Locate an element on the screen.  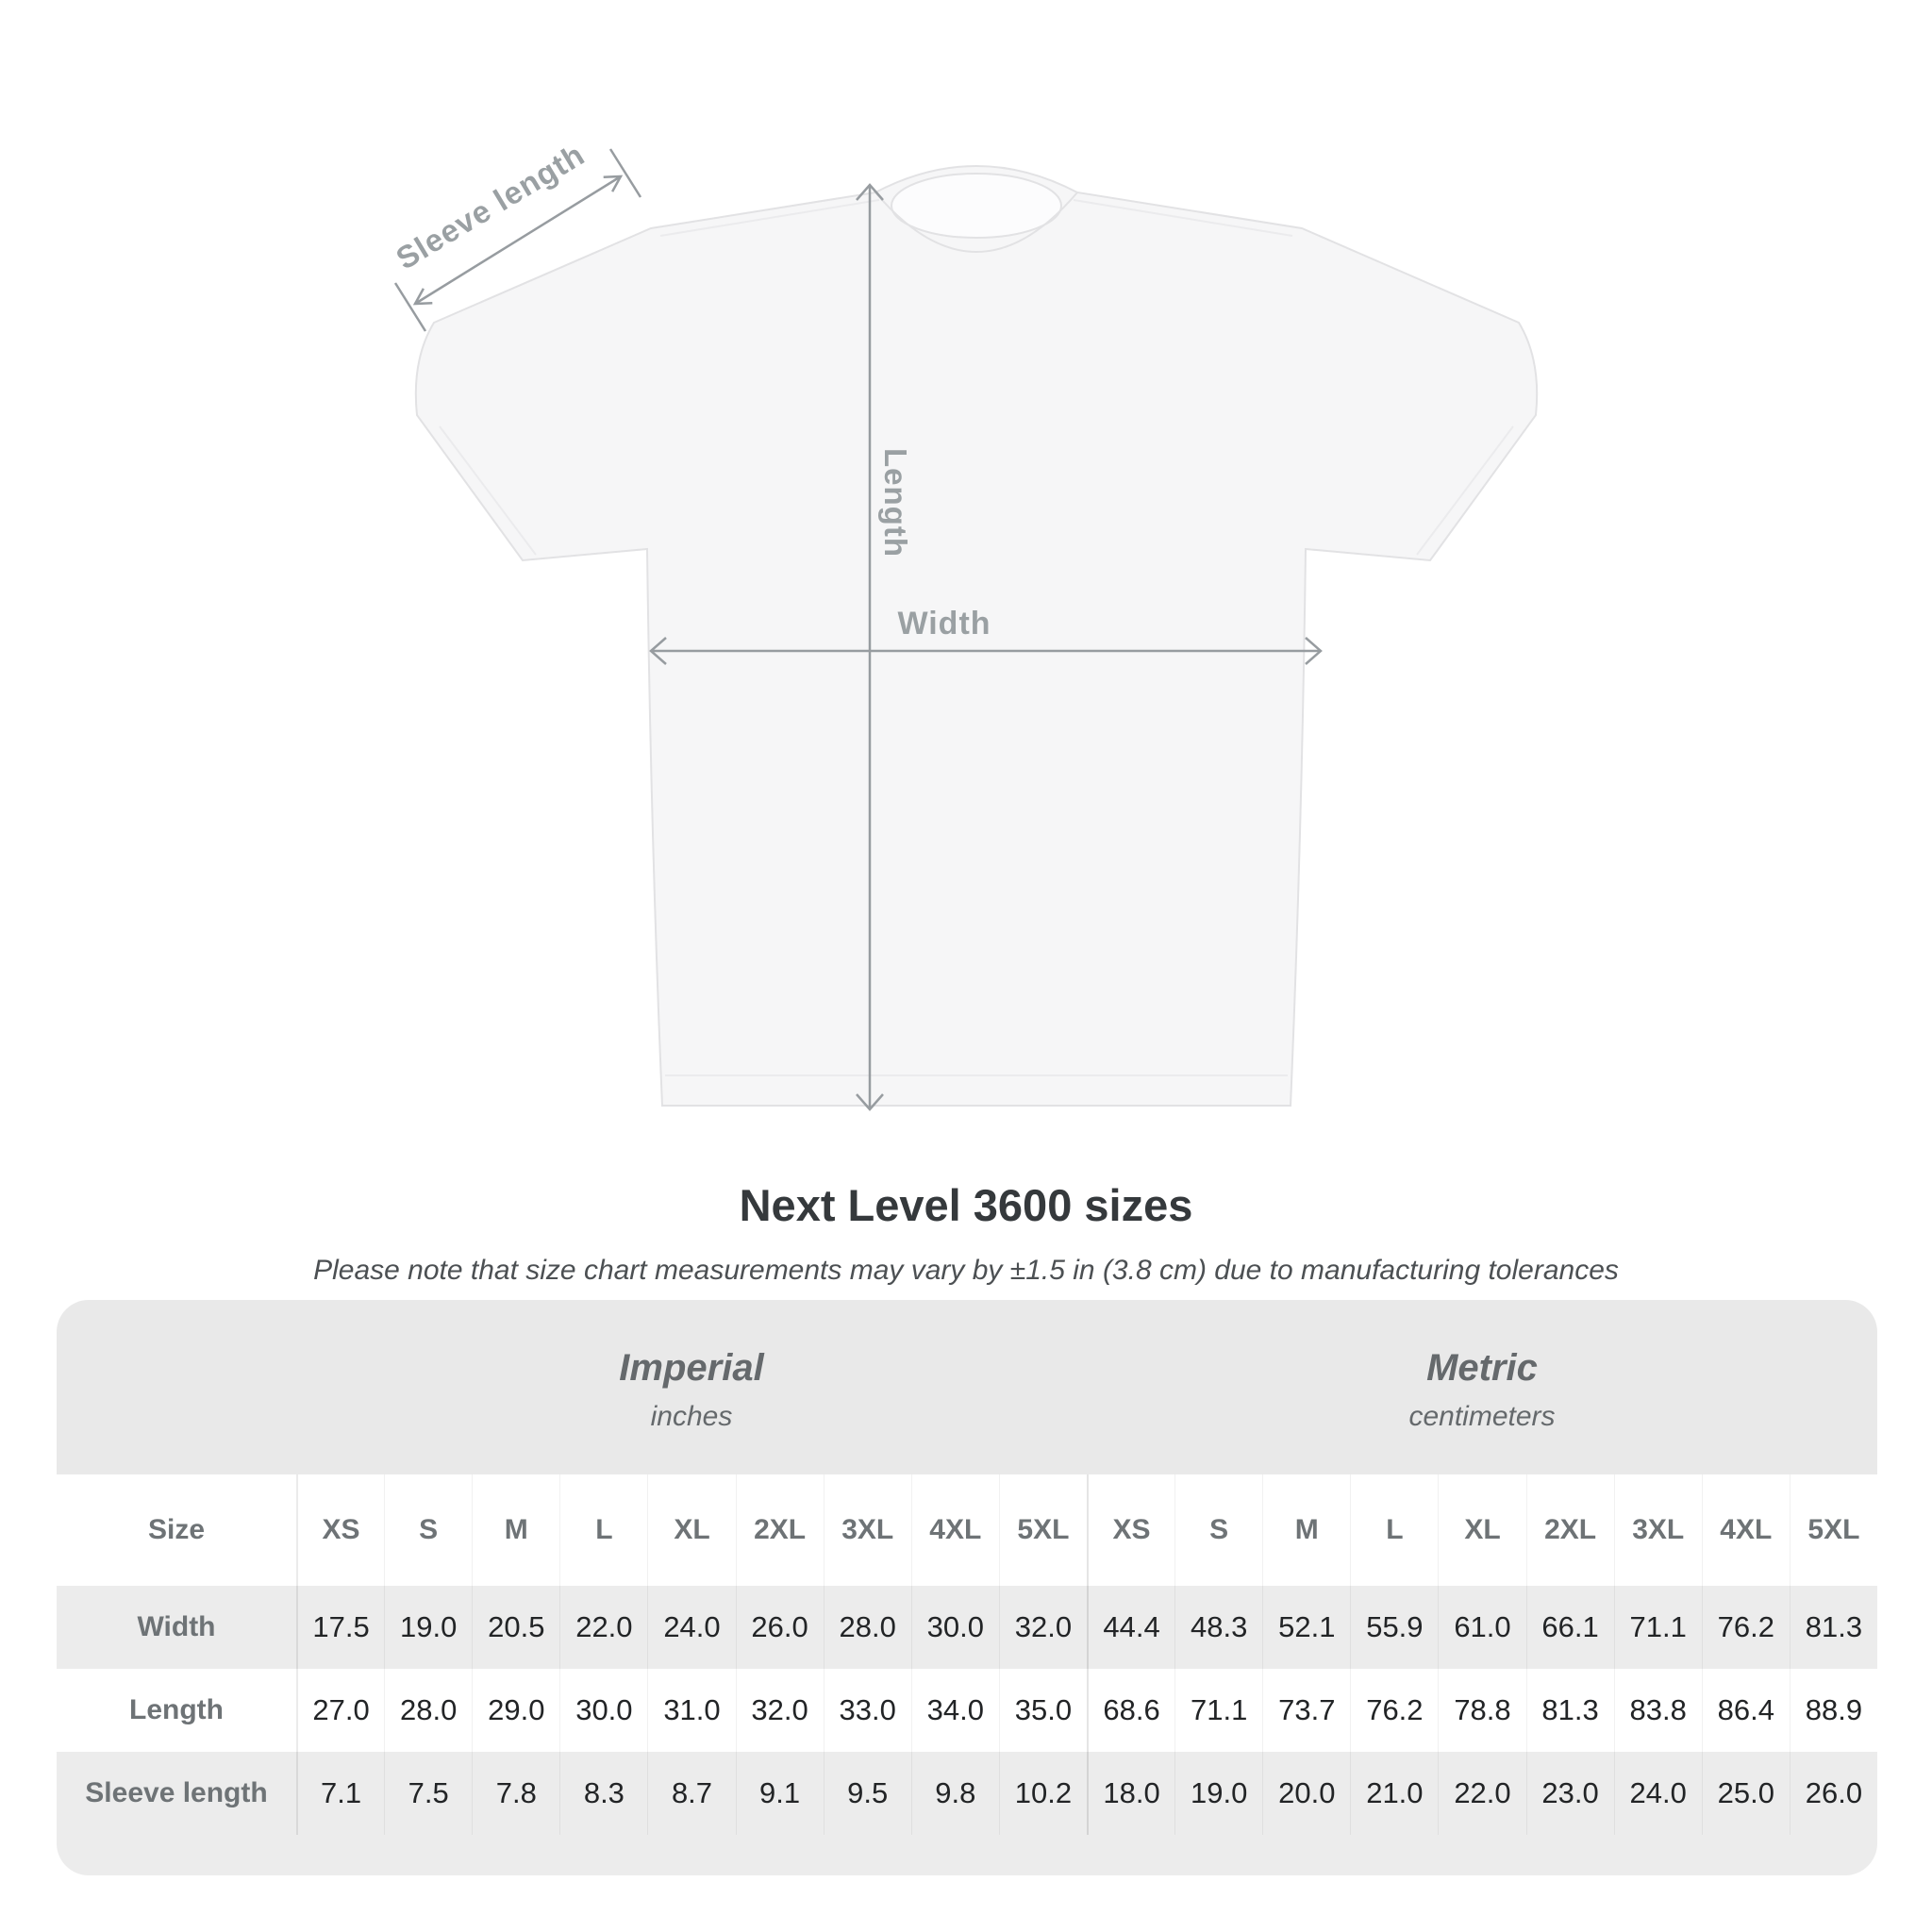
size-header-imperial-4xl: 4XL is located at coordinates (954, 1530).